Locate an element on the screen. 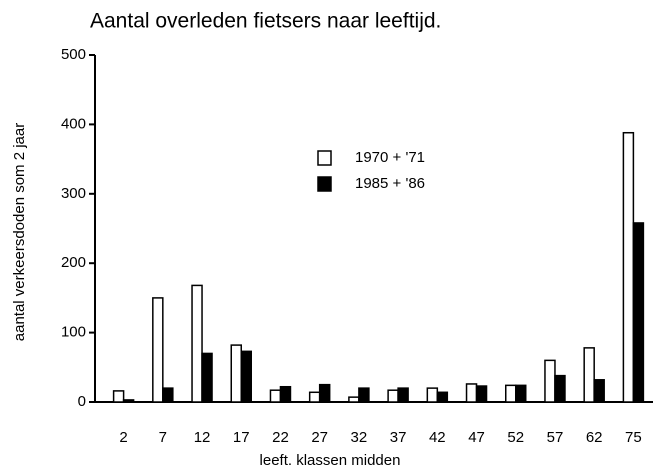 This screenshot has width=662, height=472. x-tick-label: 42 is located at coordinates (437, 437).